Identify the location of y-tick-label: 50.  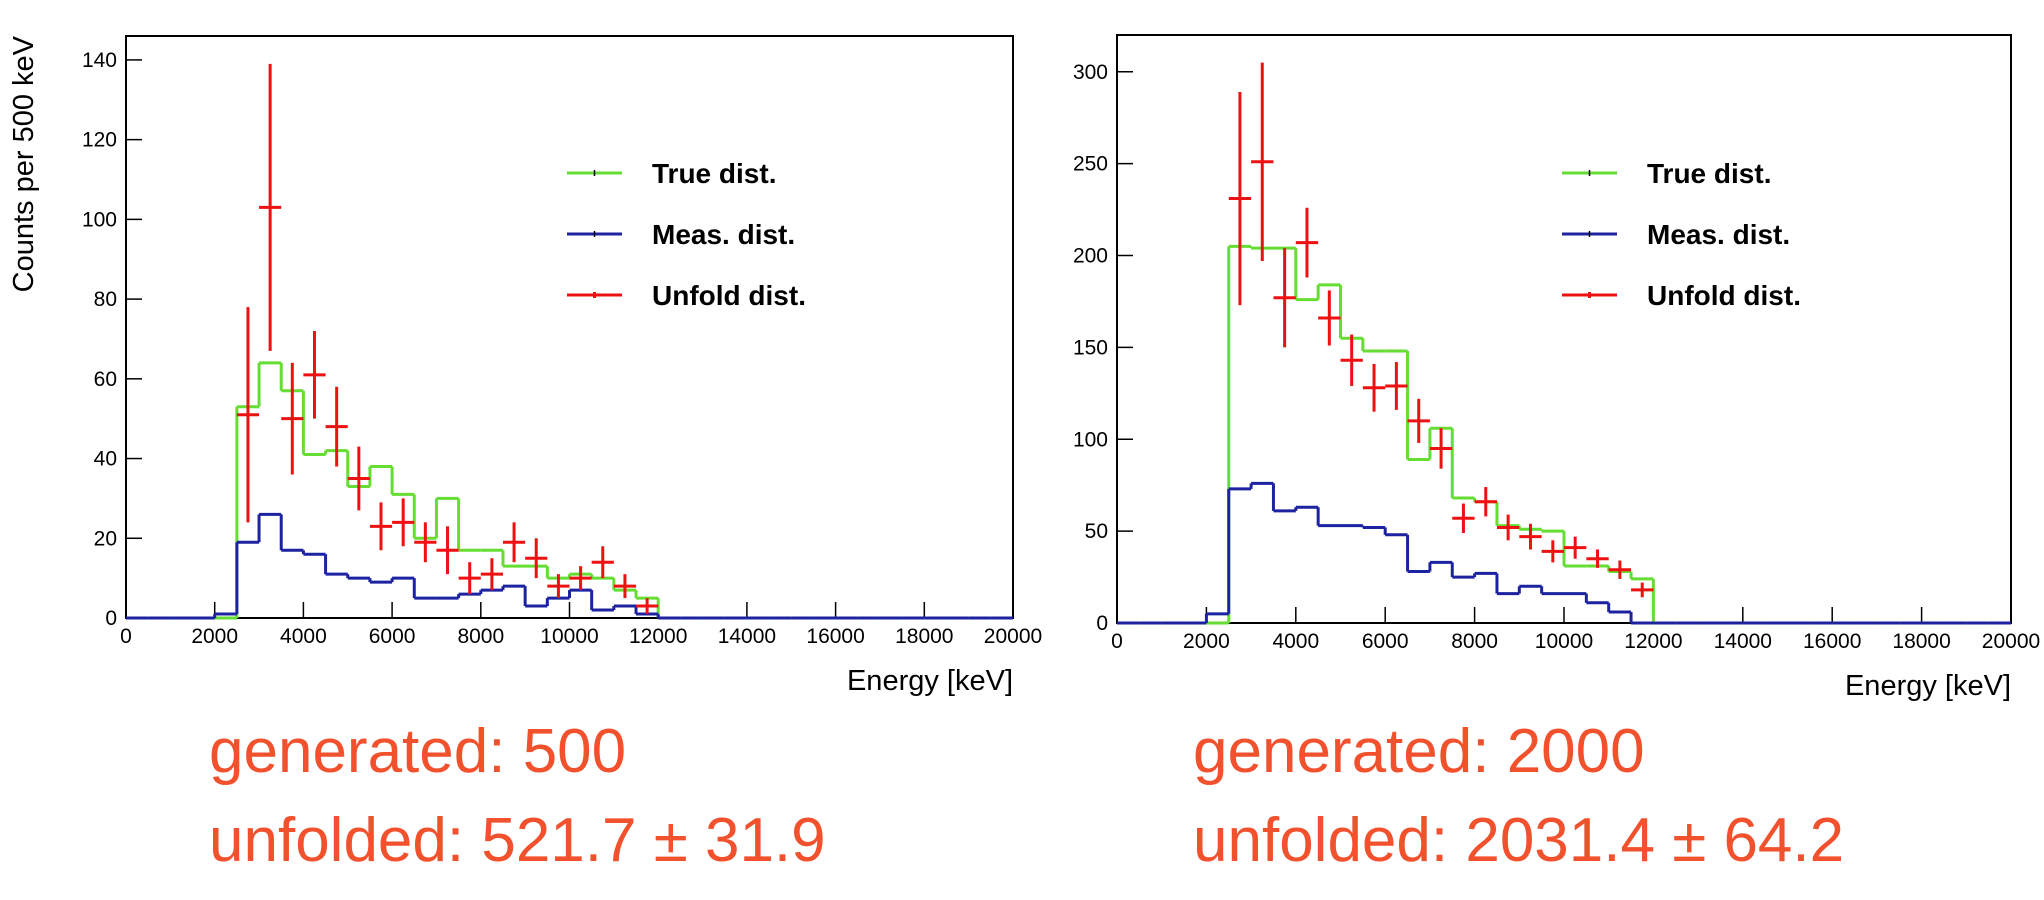
(1096, 531).